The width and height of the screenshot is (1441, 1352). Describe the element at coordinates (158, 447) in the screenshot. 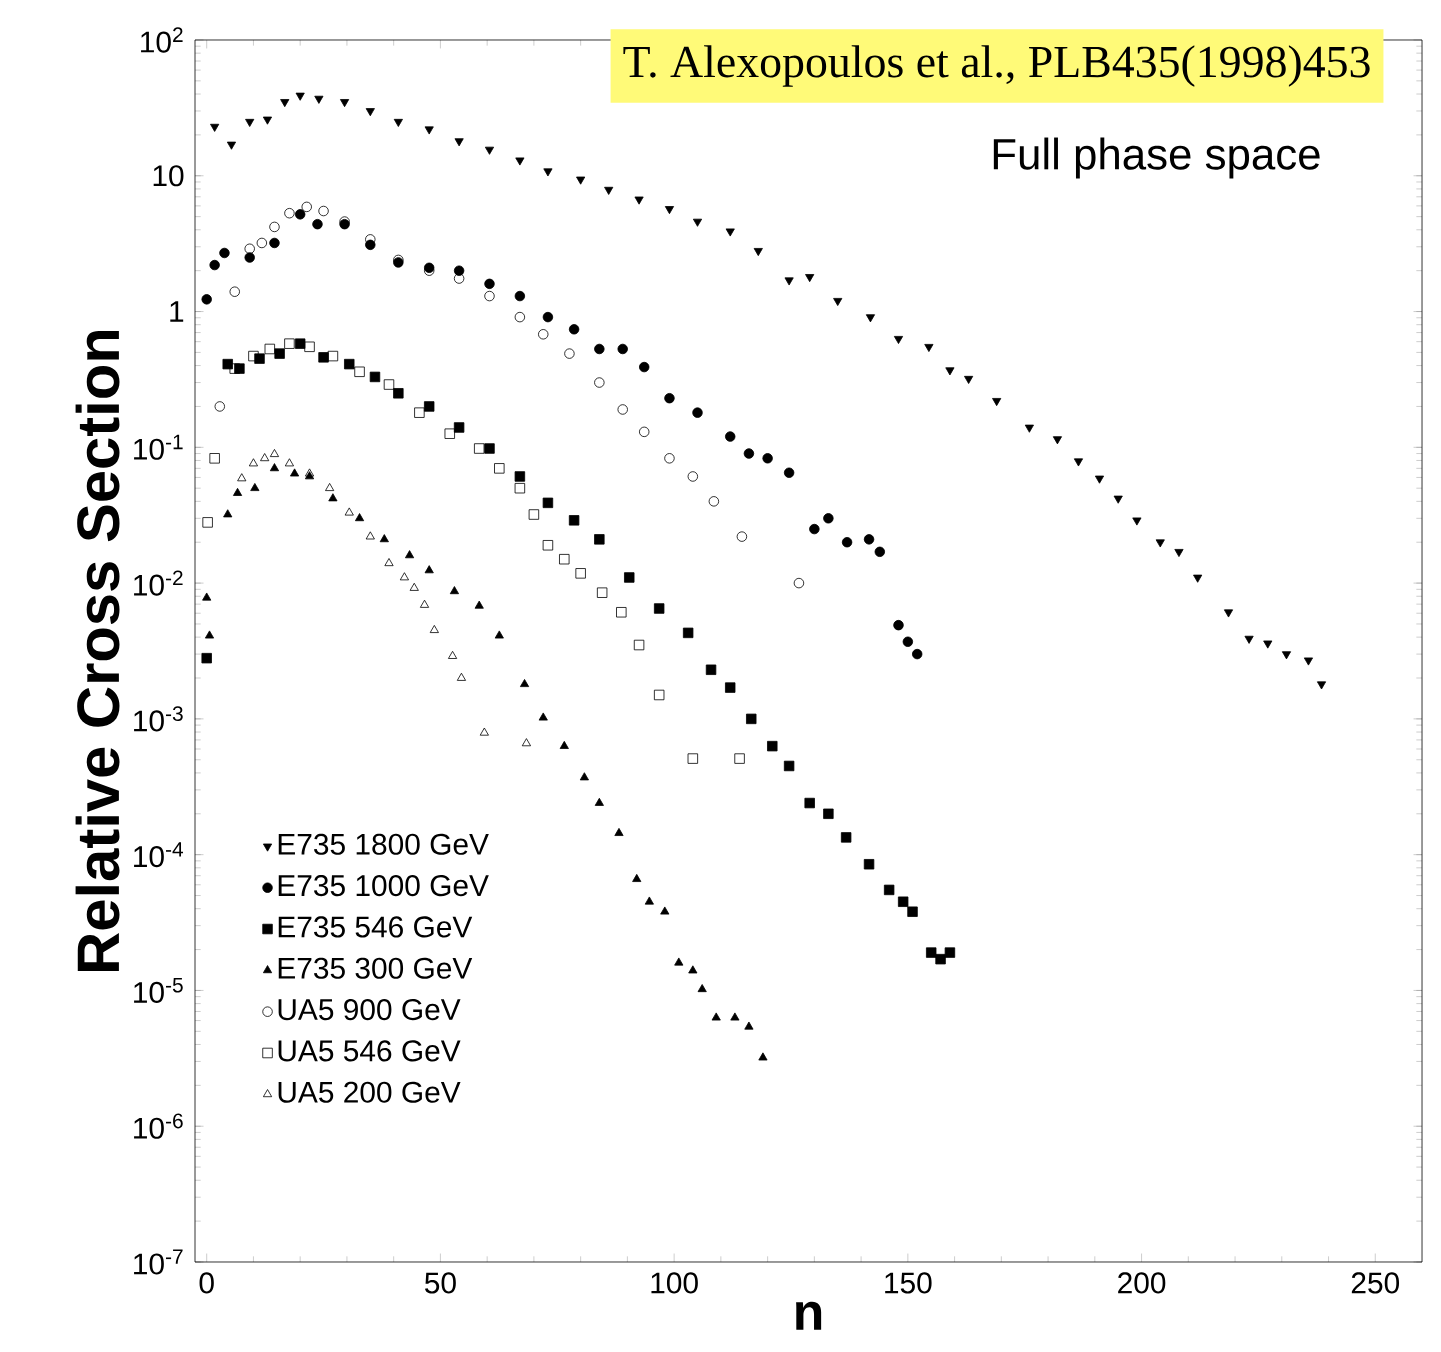

I see `y-tick-label: 10$^{-1}$` at that location.